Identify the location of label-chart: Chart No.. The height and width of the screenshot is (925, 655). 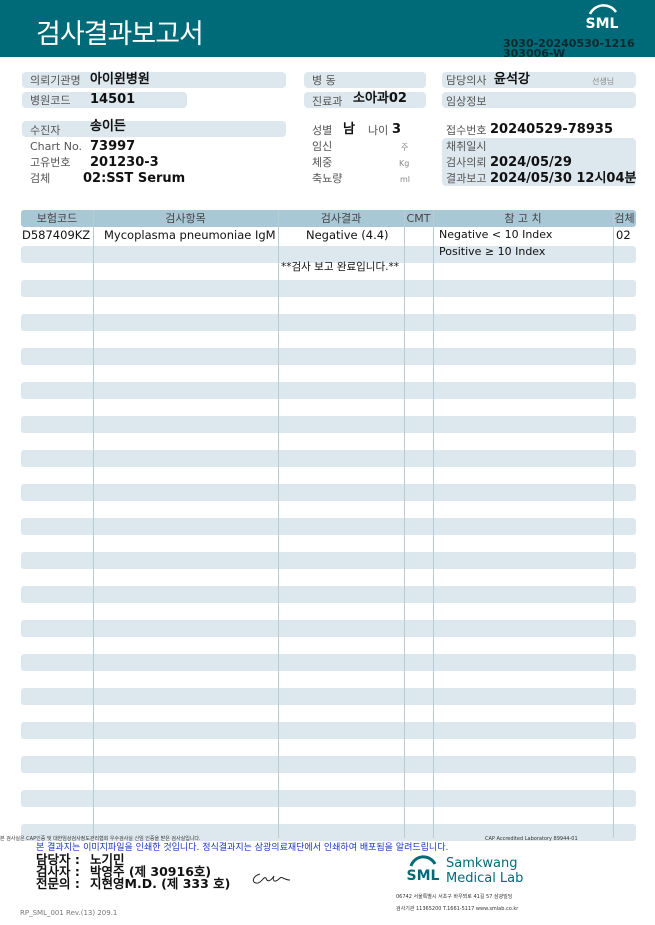
(56, 146).